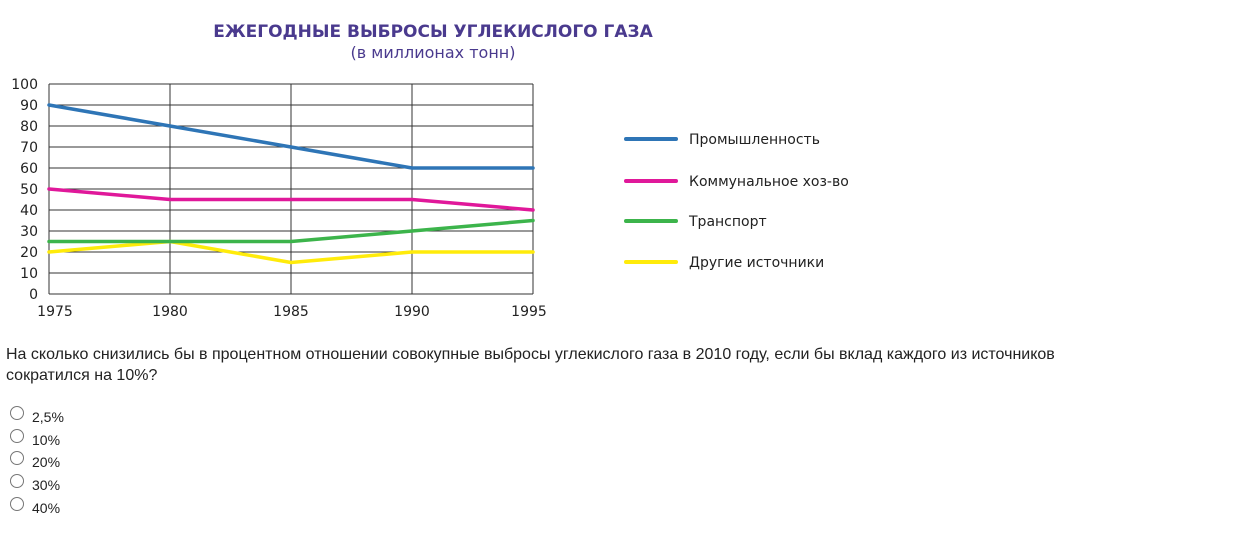  Describe the element at coordinates (46, 462) in the screenshot. I see `option-label: 20%` at that location.